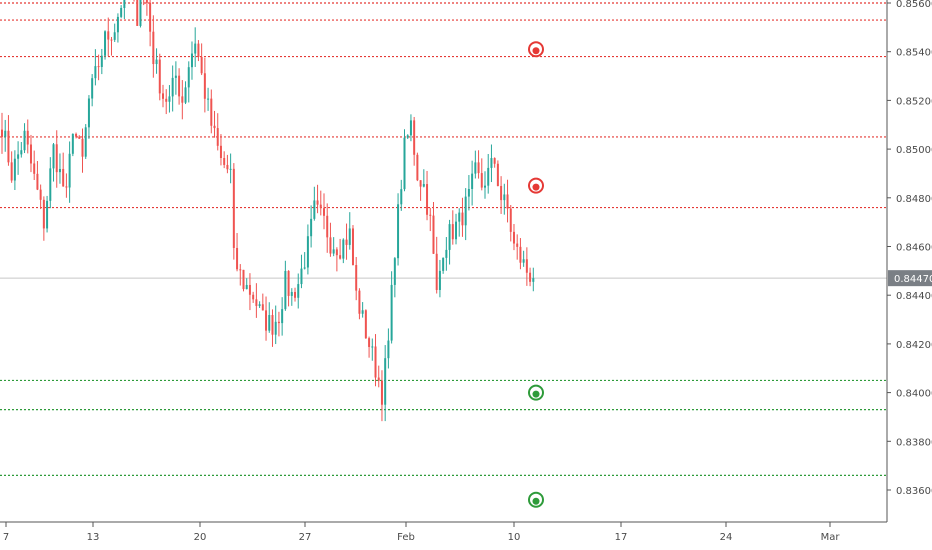 This screenshot has width=932, height=550. I want to click on x-tick-label: 17, so click(621, 537).